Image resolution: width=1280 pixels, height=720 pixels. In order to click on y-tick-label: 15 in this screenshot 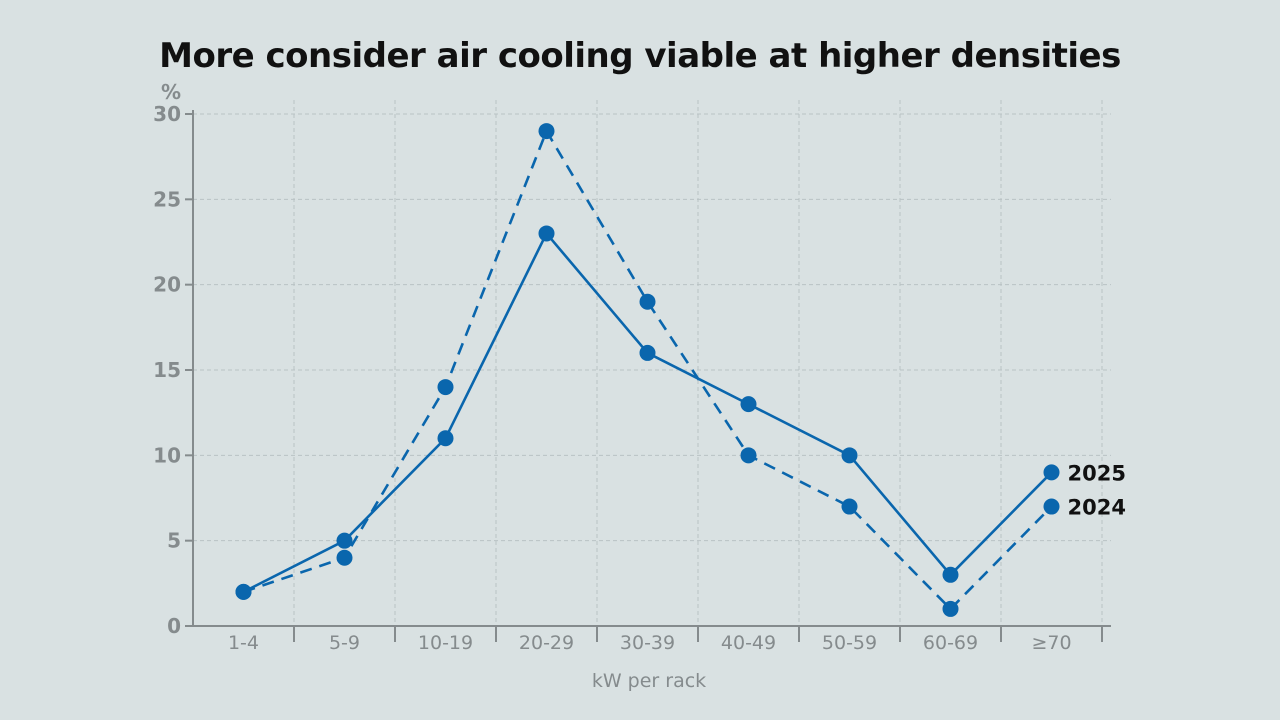, I will do `click(167, 370)`.